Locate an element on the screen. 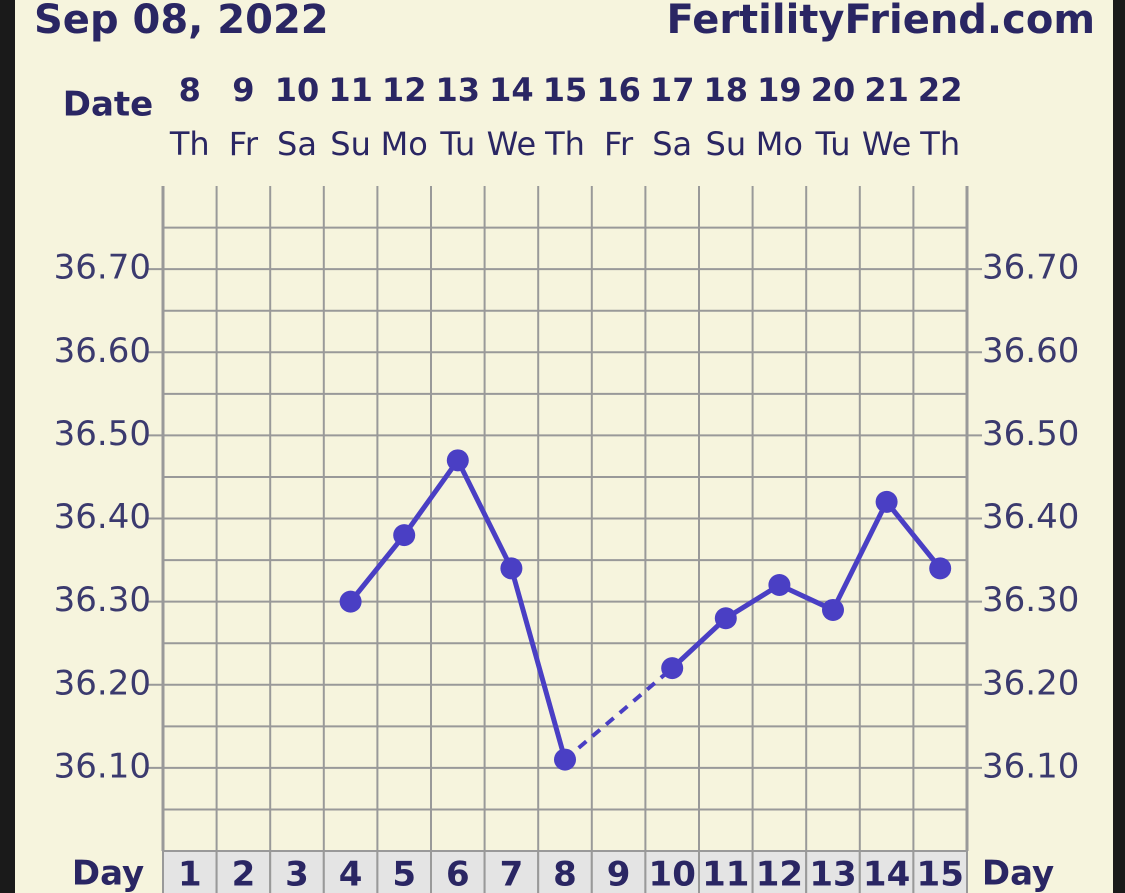 This screenshot has height=893, width=1125. date-number: 18 is located at coordinates (726, 90).